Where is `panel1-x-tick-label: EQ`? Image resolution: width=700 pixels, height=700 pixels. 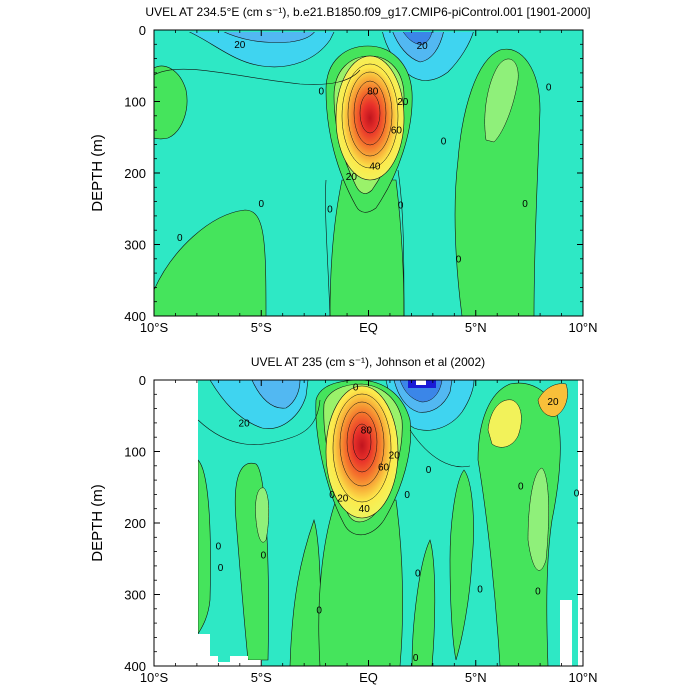
panel1-x-tick-label: EQ is located at coordinates (368, 327).